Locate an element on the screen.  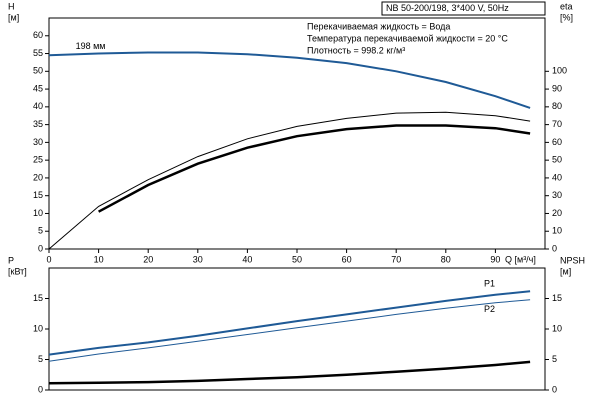
y-axis-label: P is located at coordinates (11, 260).